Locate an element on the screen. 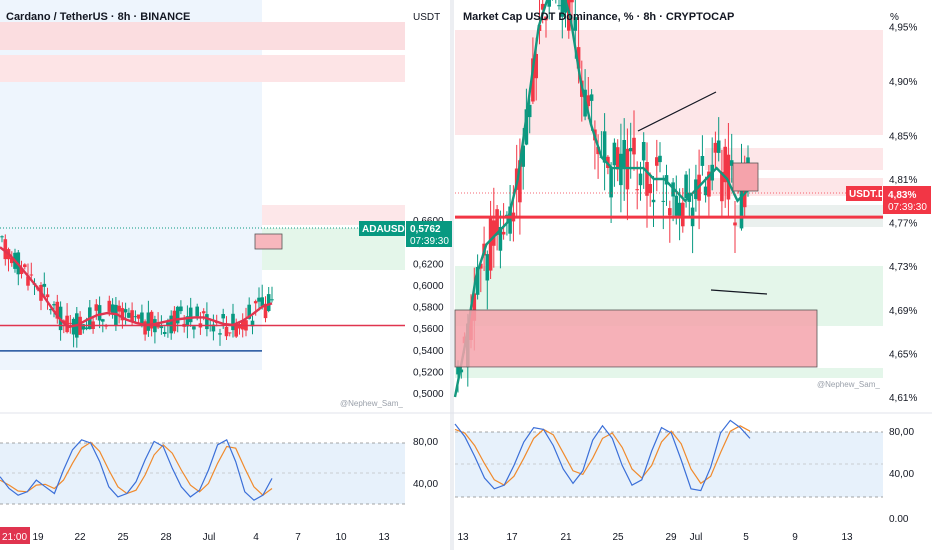 The image size is (932, 550). left-stoch-d-line is located at coordinates (136, 468).